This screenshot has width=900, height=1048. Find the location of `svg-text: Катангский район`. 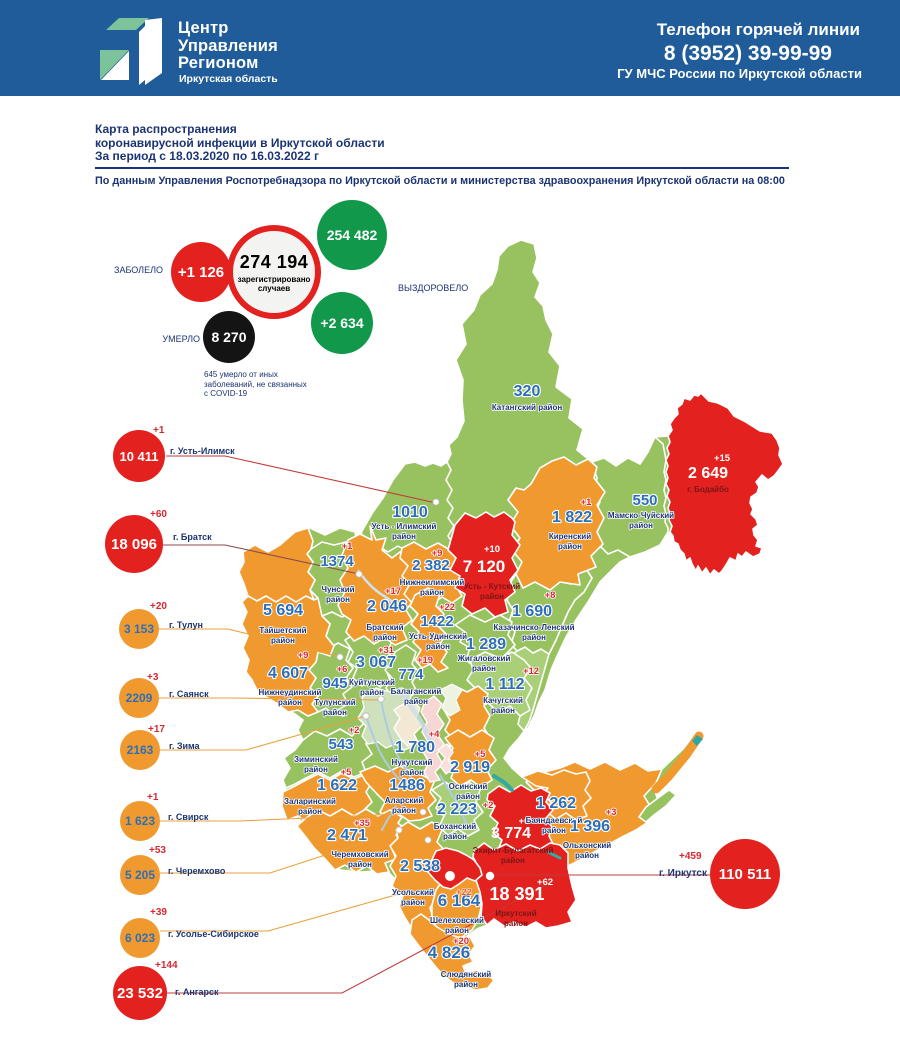

svg-text: Катангский район is located at coordinates (527, 407).